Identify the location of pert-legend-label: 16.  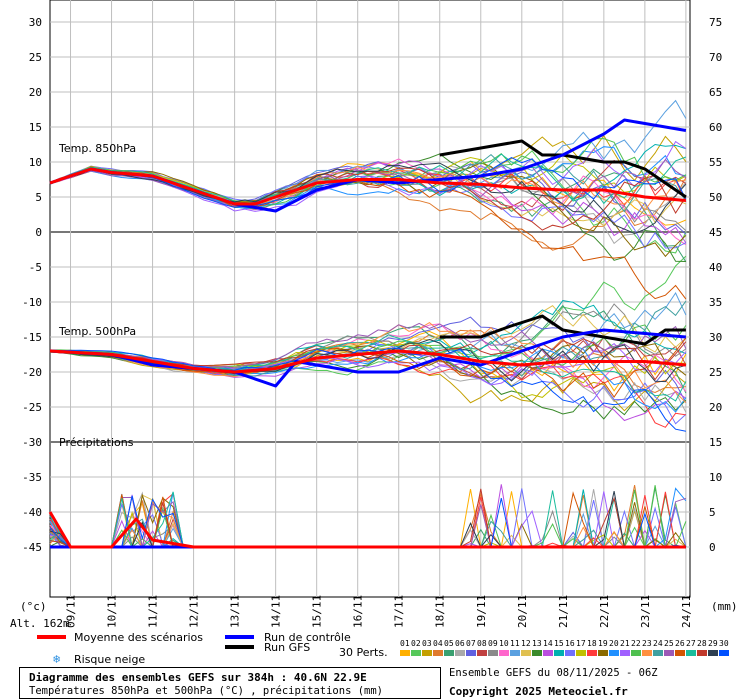
(570, 643).